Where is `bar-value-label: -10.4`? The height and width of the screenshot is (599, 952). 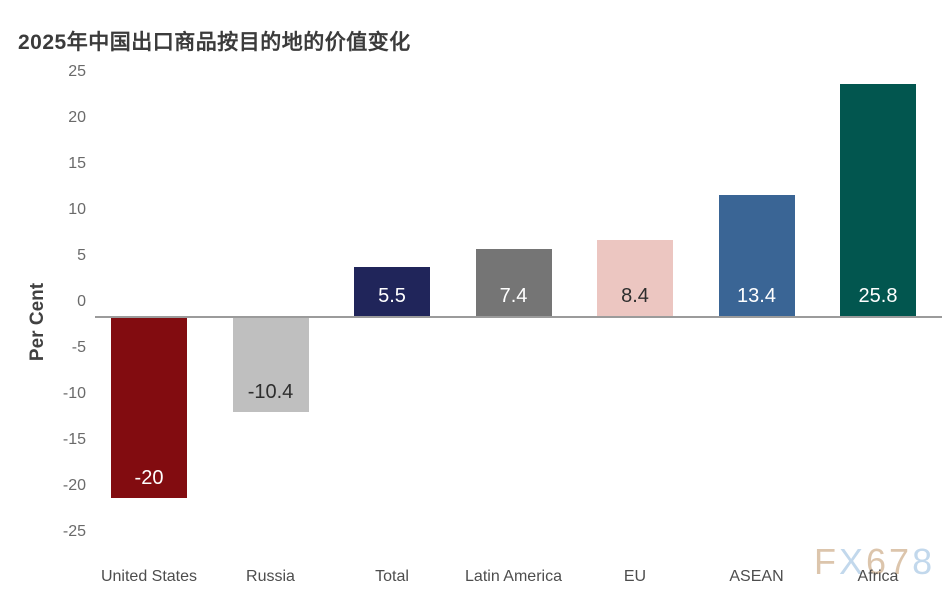 bar-value-label: -10.4 is located at coordinates (270, 391).